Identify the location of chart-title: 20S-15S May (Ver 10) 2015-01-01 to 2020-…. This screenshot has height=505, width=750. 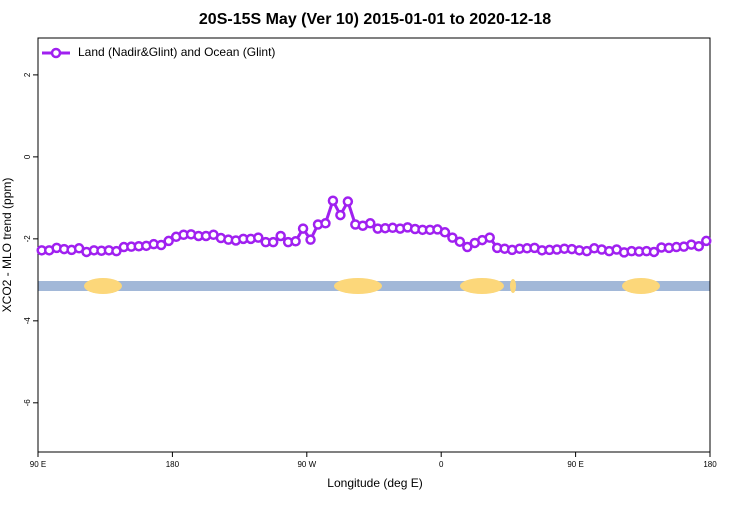
(375, 19).